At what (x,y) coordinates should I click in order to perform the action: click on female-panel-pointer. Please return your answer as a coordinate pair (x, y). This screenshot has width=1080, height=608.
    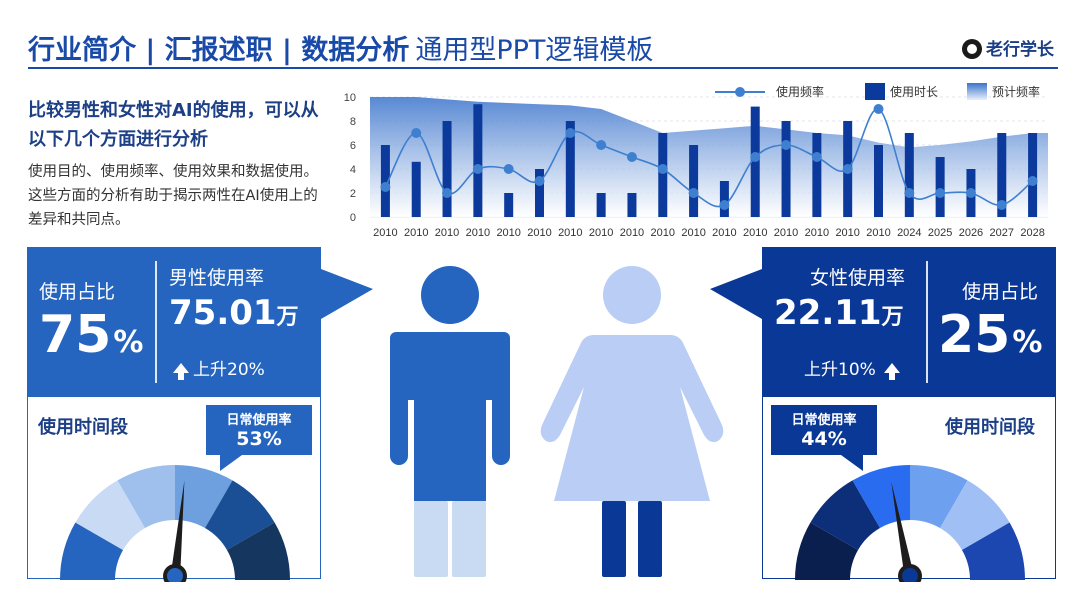
    Looking at the image, I should click on (736, 294).